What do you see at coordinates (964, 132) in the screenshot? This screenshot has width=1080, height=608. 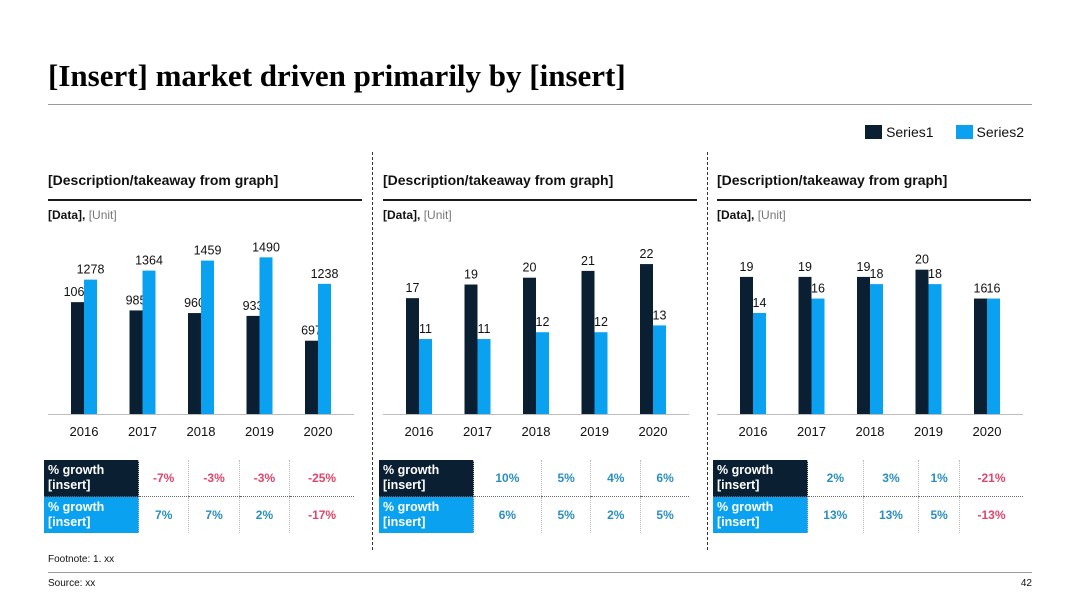 I see `legend-series2-swatch` at bounding box center [964, 132].